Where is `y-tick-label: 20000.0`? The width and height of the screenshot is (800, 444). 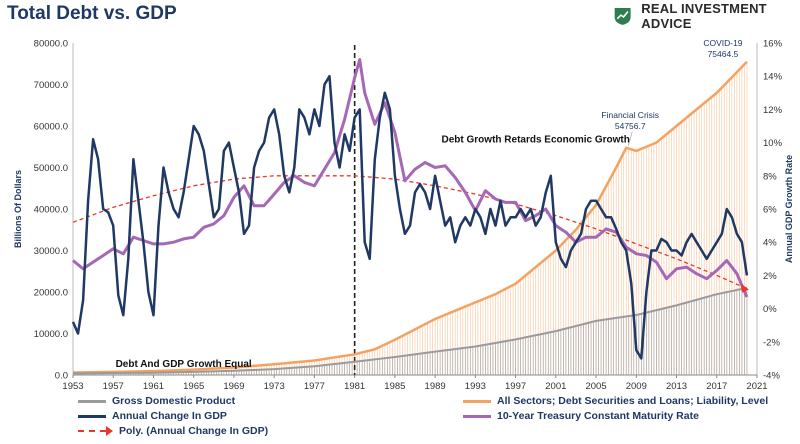
y-tick-label: 20000.0 is located at coordinates (51, 293).